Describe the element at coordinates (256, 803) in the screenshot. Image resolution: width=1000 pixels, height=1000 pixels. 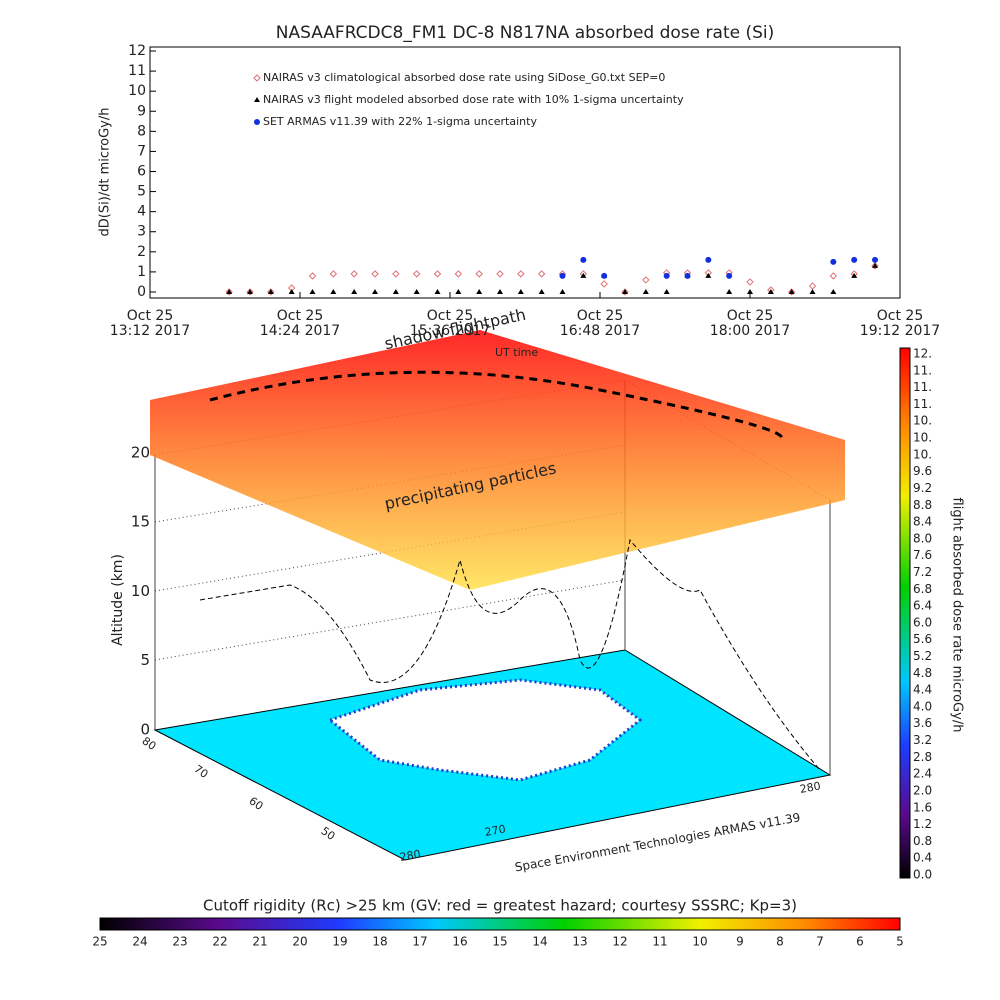
I see `scene-label: 60` at that location.